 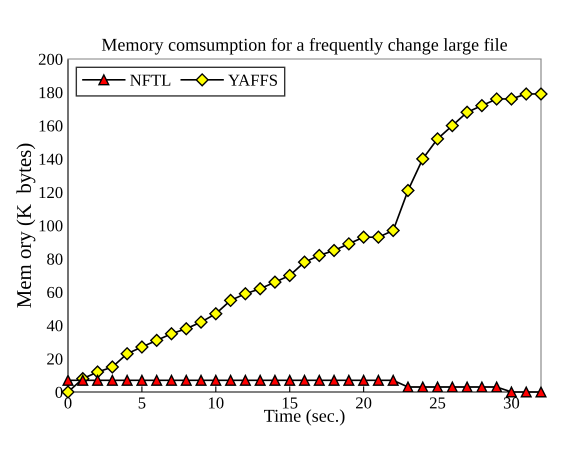 What do you see at coordinates (26, 226) in the screenshot?
I see `y-axis-title: Mem ory (K bytes)` at bounding box center [26, 226].